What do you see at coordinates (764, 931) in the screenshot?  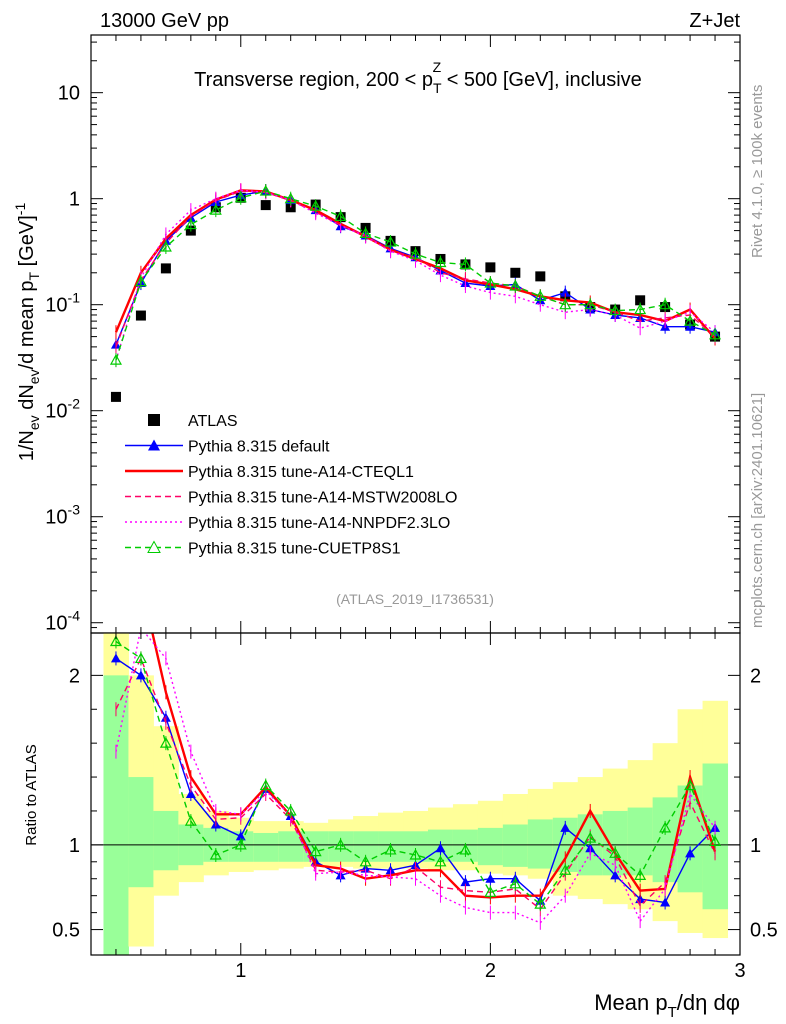 I see `ratio-y-tick-label: 0.5` at bounding box center [764, 931].